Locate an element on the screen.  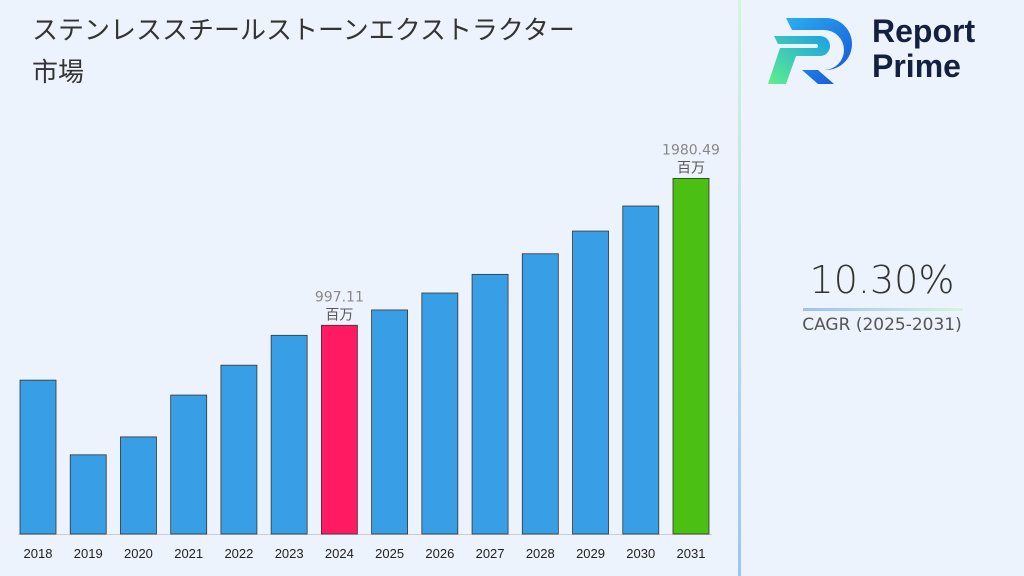
bar-2026 is located at coordinates (440, 413).